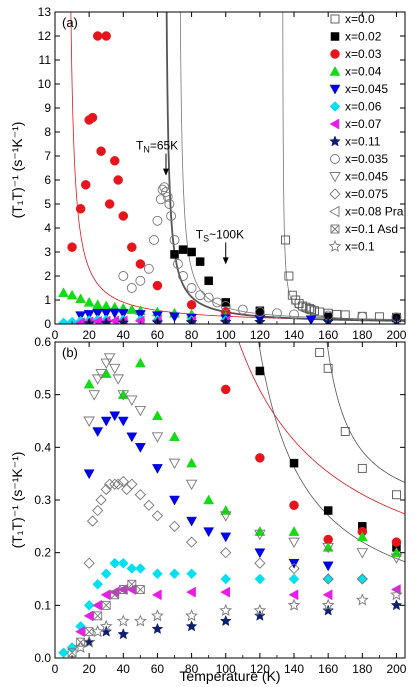 The height and width of the screenshot is (687, 415). I want to click on legend-label: x=0.11, so click(363, 142).